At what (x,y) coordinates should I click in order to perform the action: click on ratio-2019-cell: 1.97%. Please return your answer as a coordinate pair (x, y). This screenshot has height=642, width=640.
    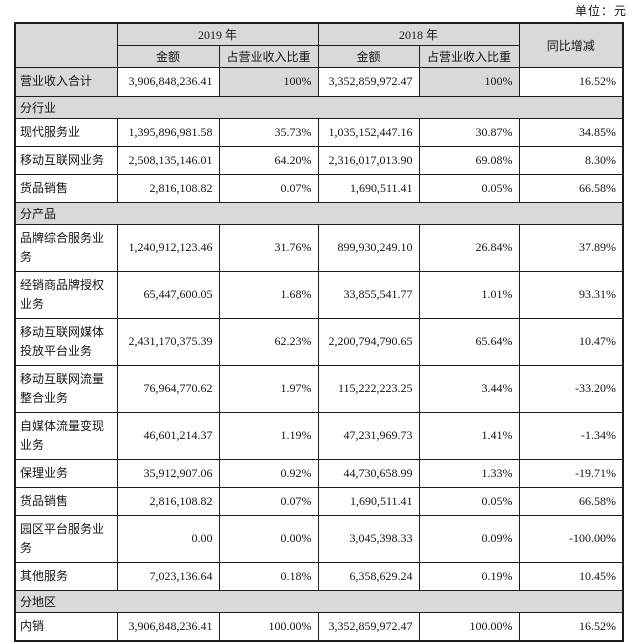
    Looking at the image, I should click on (268, 388).